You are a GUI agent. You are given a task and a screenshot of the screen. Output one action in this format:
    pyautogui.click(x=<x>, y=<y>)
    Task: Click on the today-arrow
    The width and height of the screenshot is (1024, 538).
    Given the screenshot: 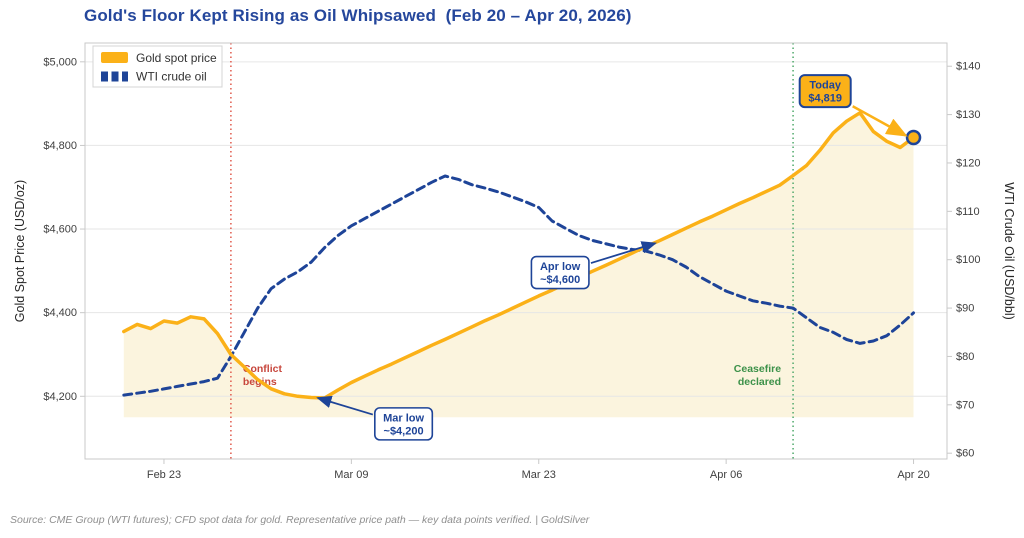 What is the action you would take?
    pyautogui.click(x=880, y=121)
    